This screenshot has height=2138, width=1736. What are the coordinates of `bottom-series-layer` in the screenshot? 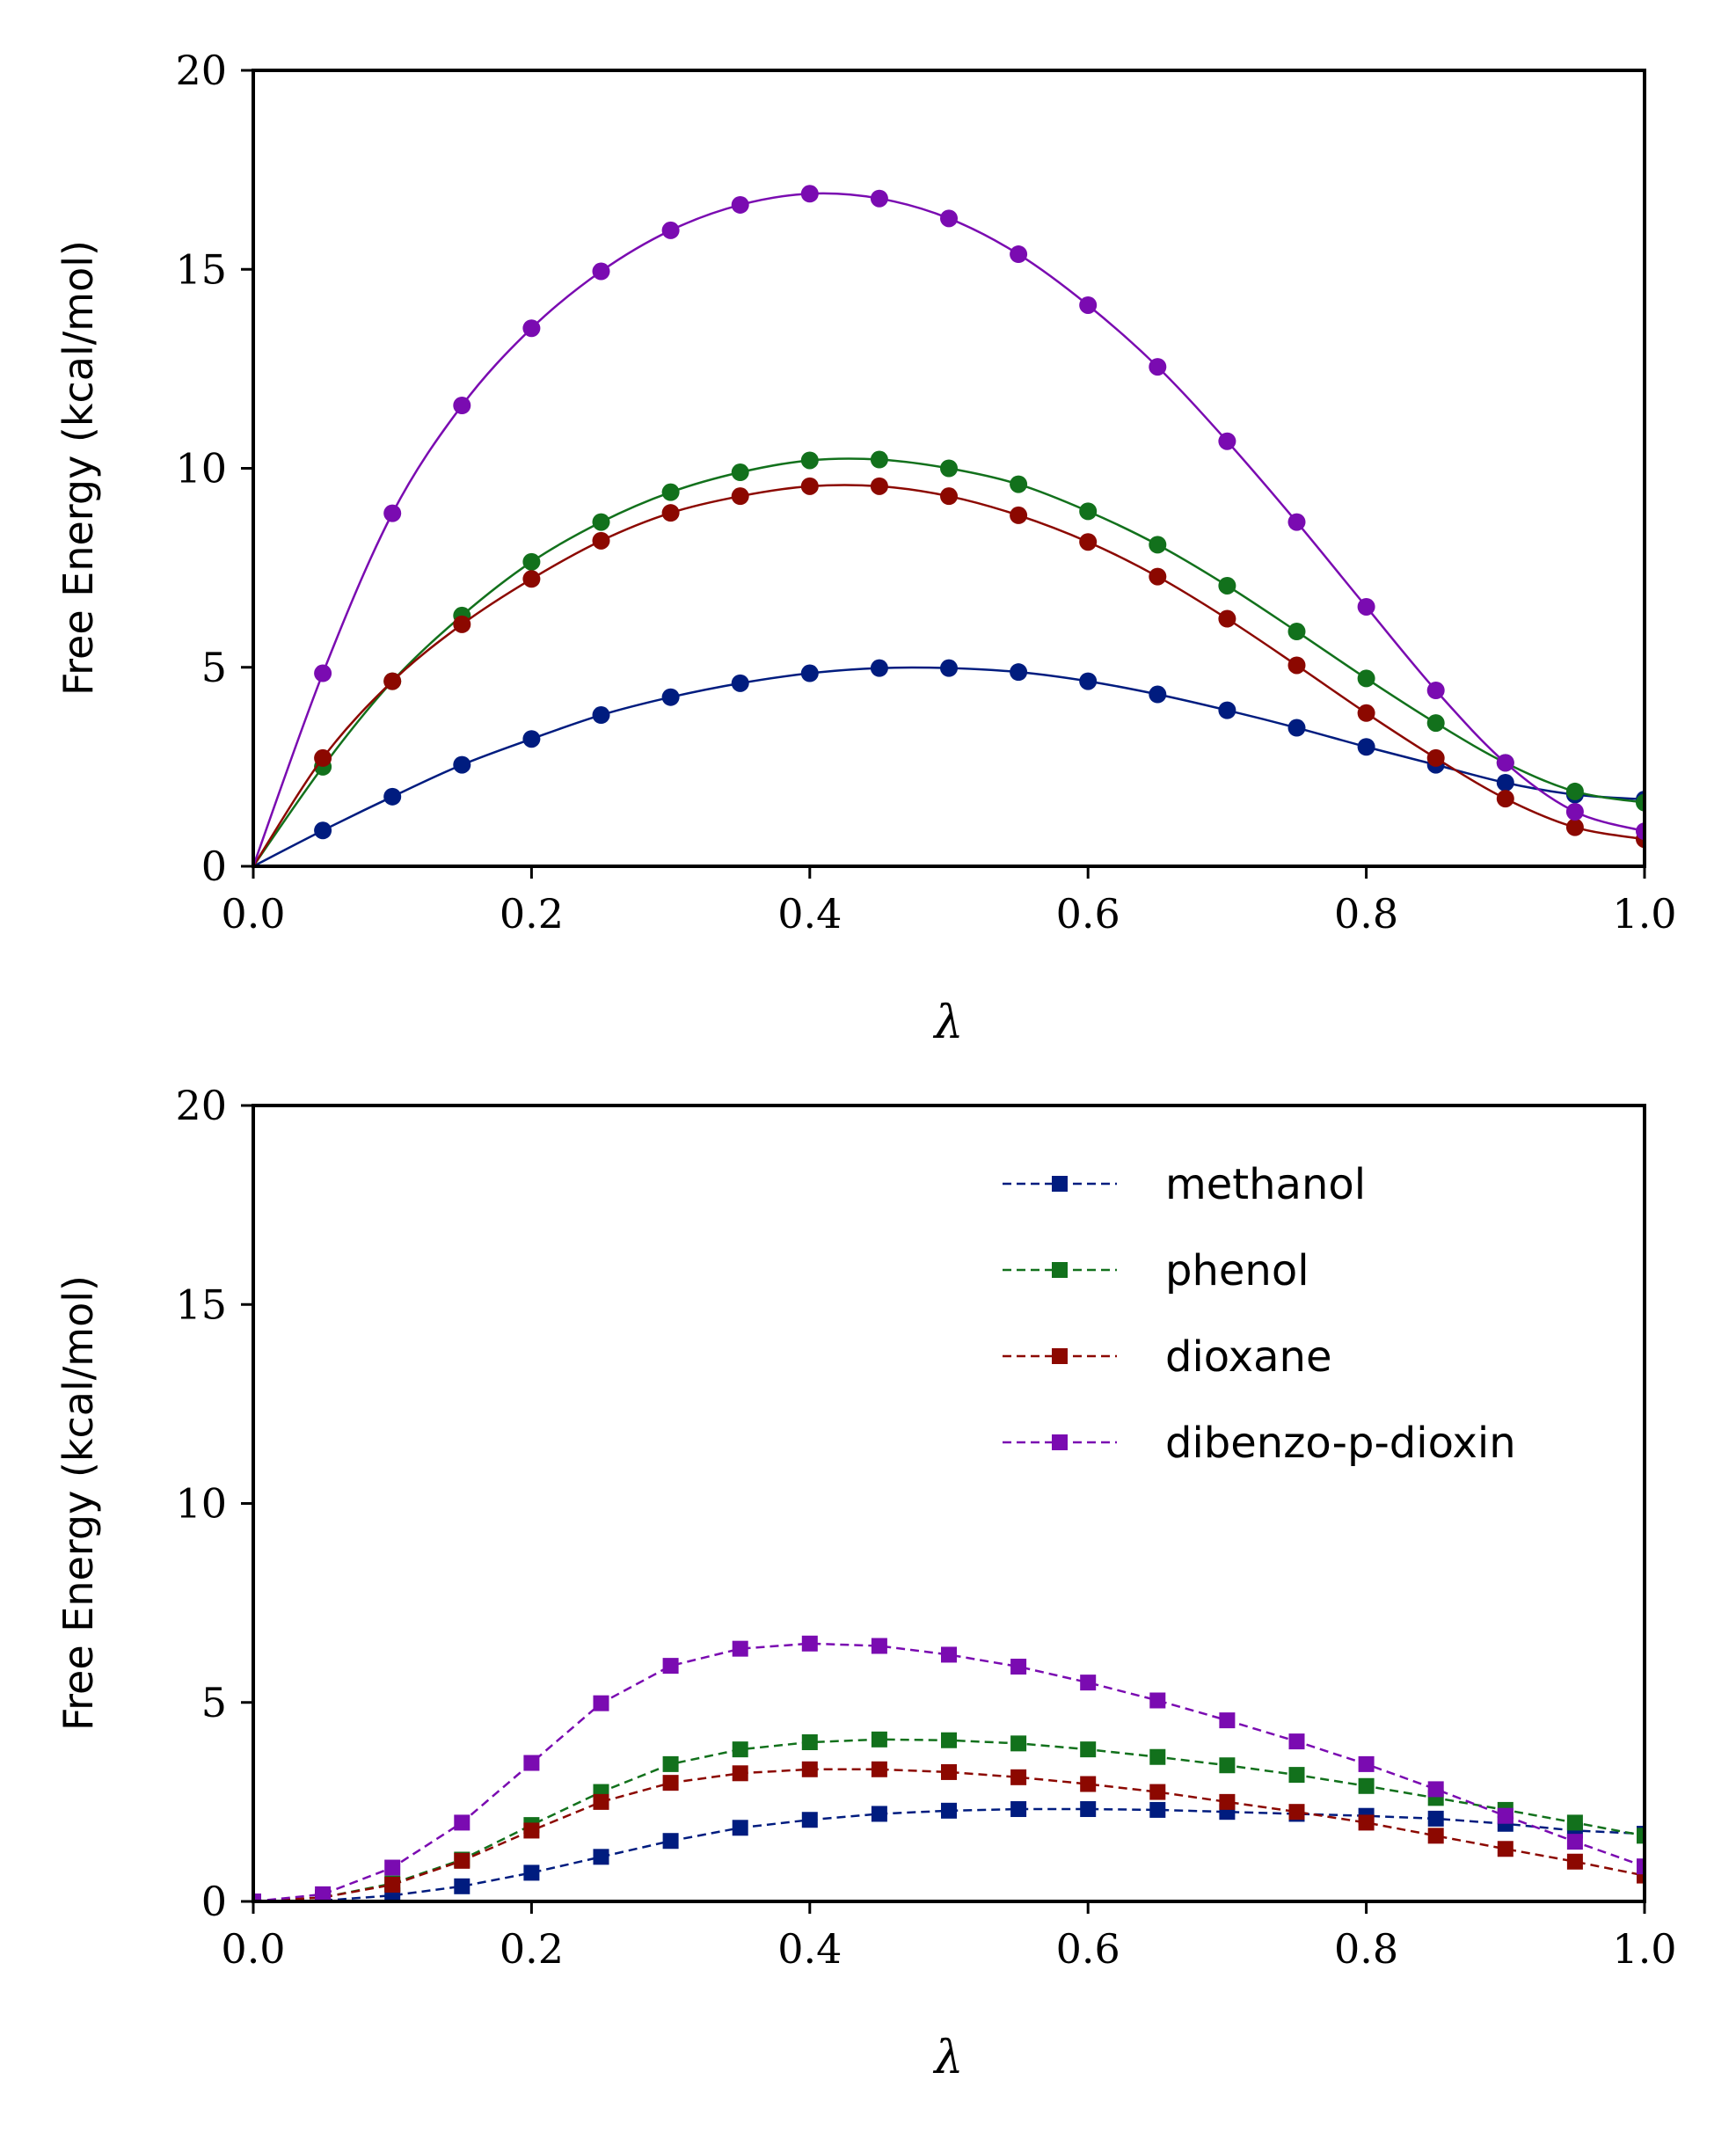 It's located at (949, 1768).